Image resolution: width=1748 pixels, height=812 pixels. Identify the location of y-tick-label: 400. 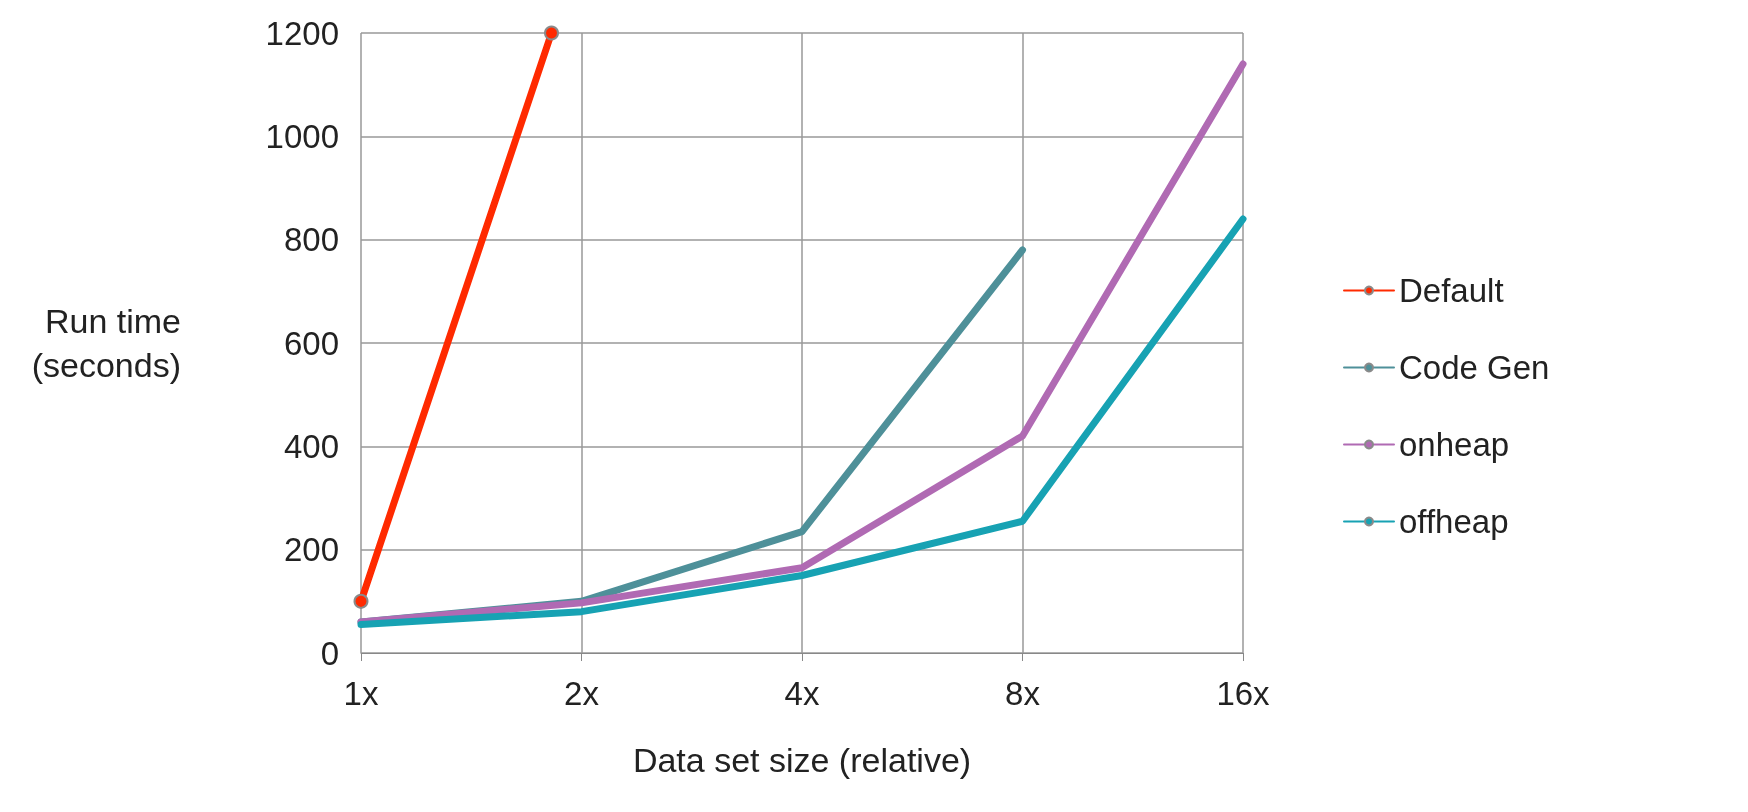
(311, 446).